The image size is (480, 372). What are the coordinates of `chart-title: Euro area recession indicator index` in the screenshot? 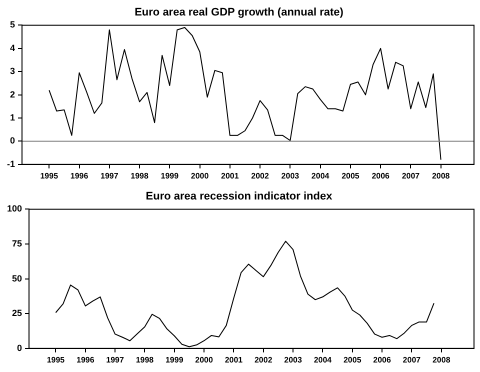 It's located at (240, 196).